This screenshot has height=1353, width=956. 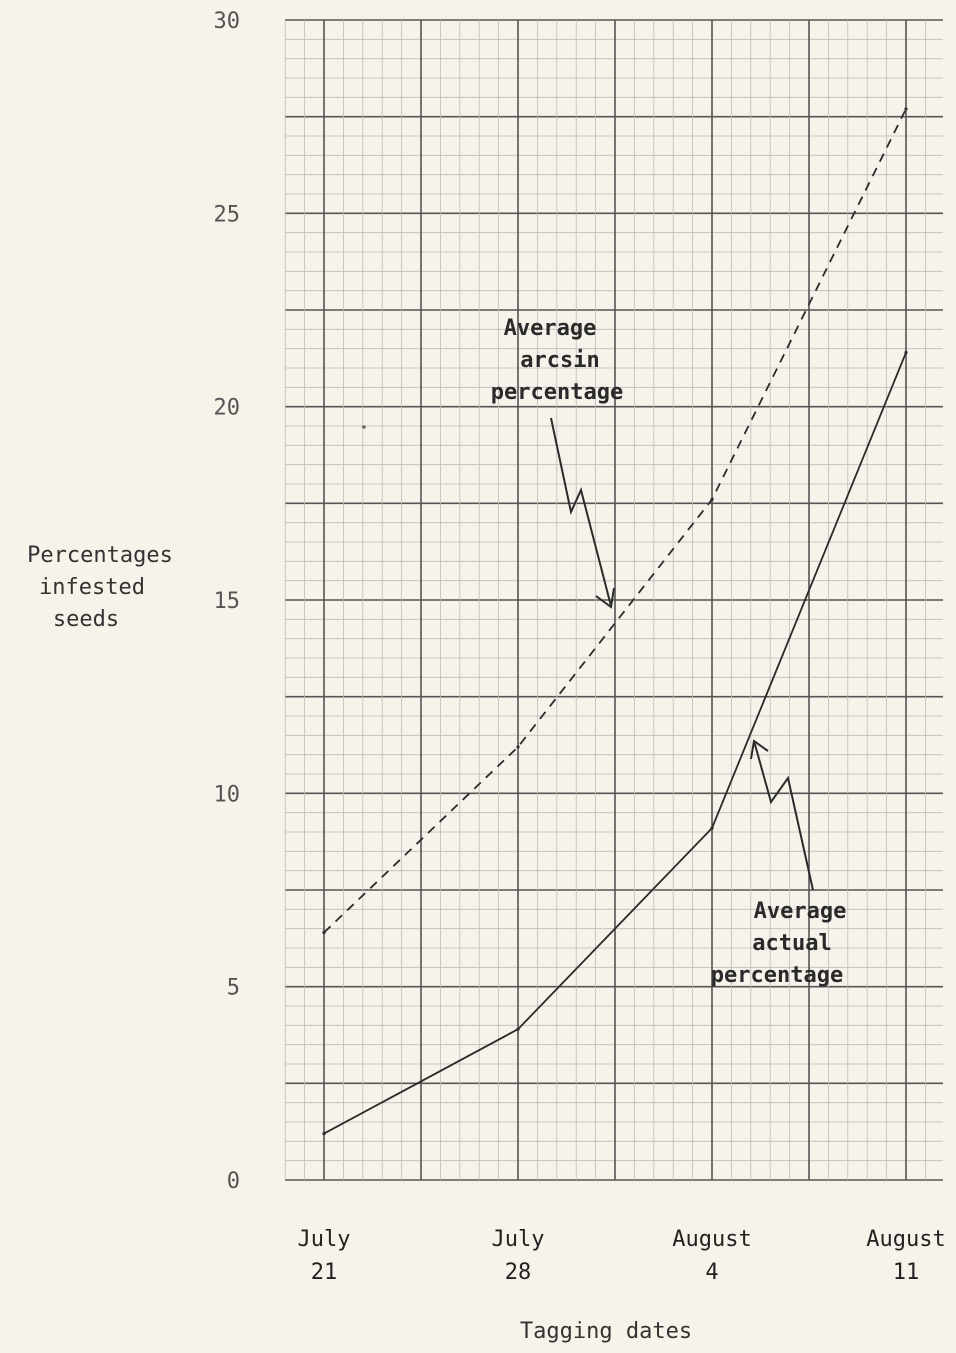 What do you see at coordinates (550, 328) in the screenshot?
I see `annotation-arcsin-line-1: Average` at bounding box center [550, 328].